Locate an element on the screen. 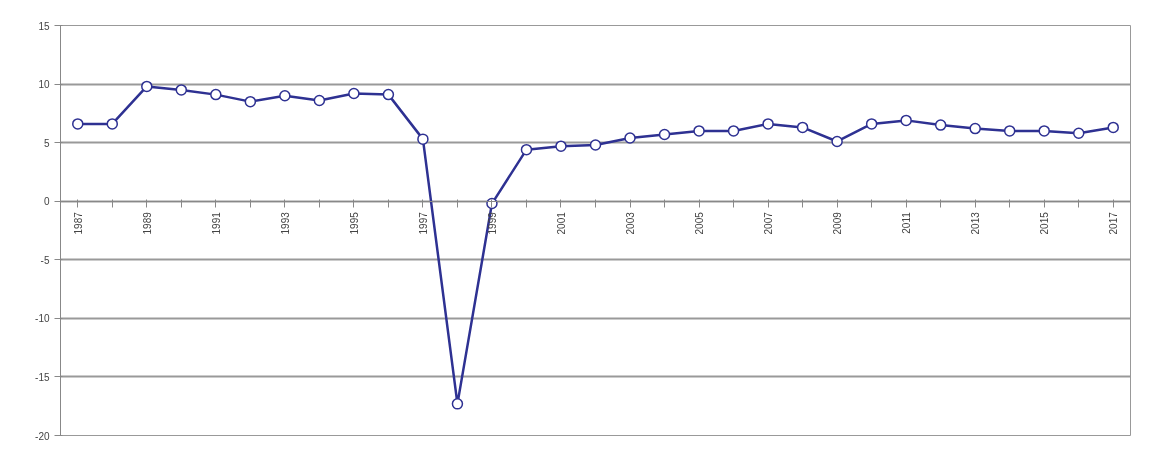 This screenshot has width=1171, height=468. y-tick-label: -5 is located at coordinates (45, 260).